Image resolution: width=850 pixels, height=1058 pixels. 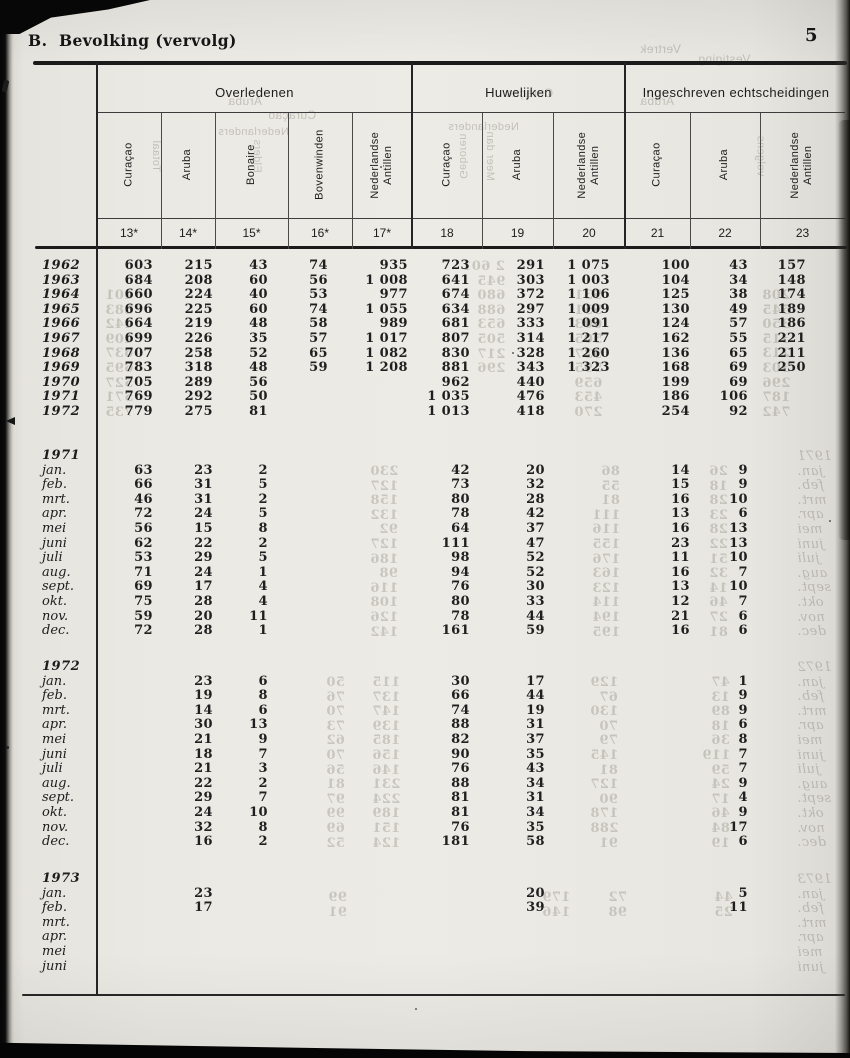 What do you see at coordinates (535, 558) in the screenshot?
I see `table-cell: 52` at bounding box center [535, 558].